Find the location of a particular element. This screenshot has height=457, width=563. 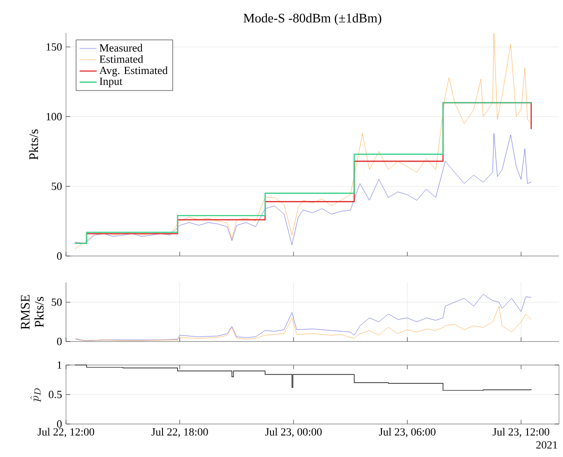

legend-label: Avg. Estimated is located at coordinates (133, 71).